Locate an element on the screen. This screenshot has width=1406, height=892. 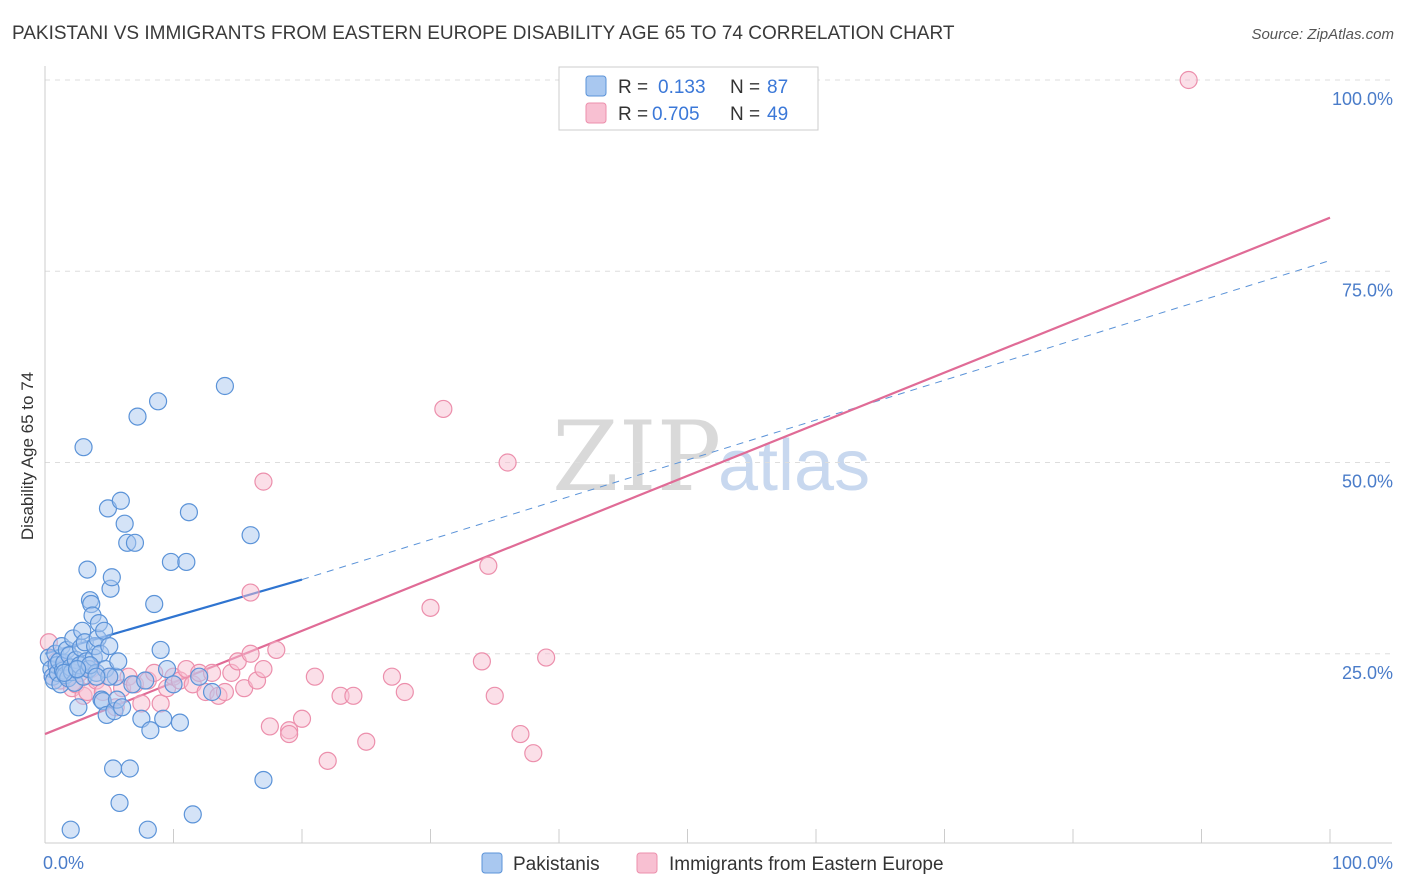
legend-n-label-2: N = is located at coordinates (745, 114).